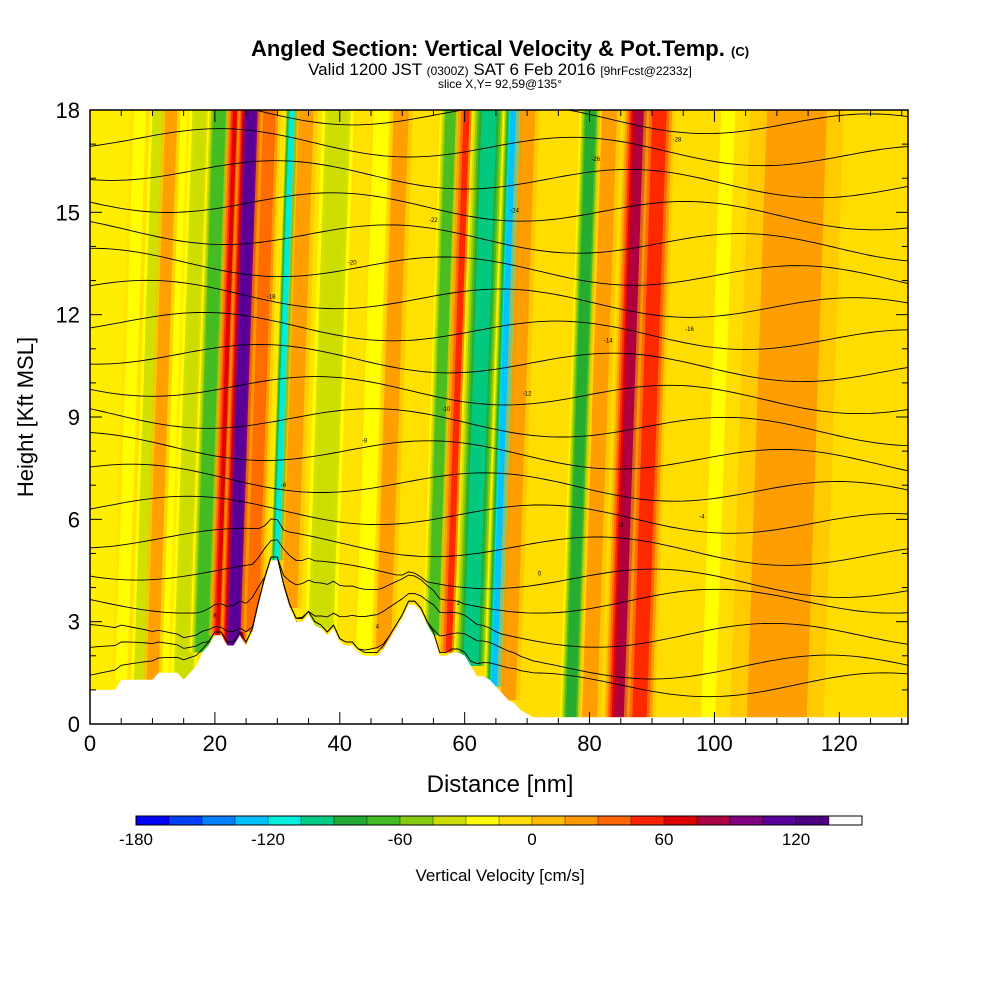 This screenshot has height=1000, width=1000. What do you see at coordinates (459, 604) in the screenshot?
I see `isentrope-label: 2` at bounding box center [459, 604].